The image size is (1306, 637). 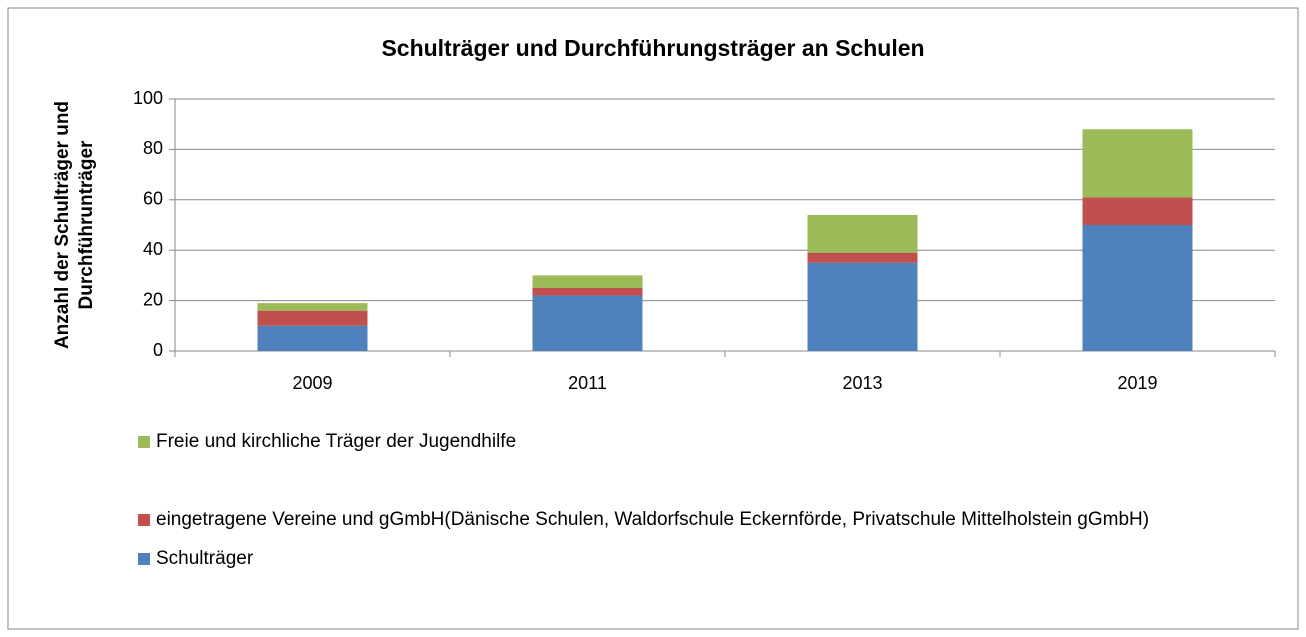 I want to click on y-tick-label: 0, so click(x=158, y=350).